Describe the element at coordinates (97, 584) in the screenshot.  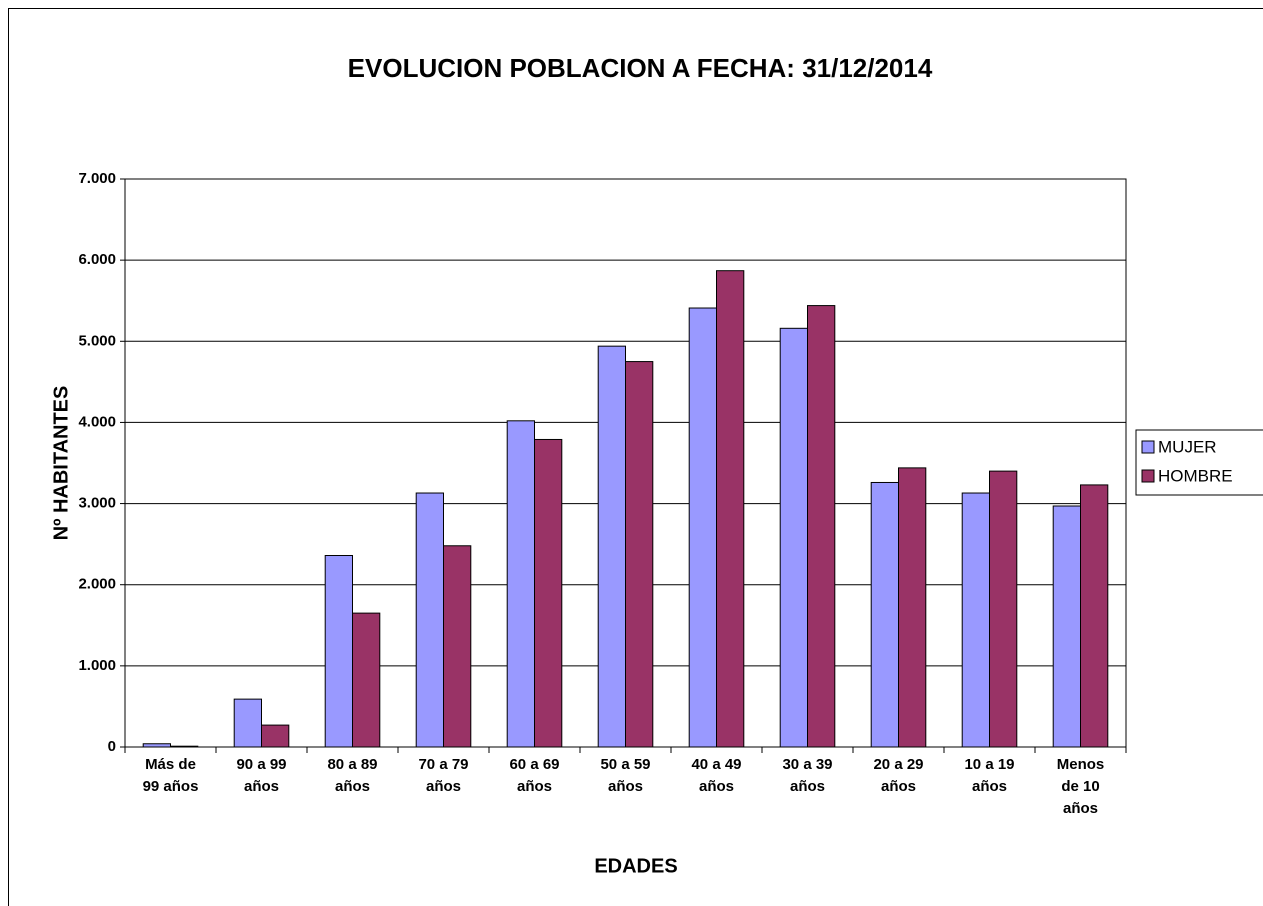
I see `y-tick-label: 2.000` at that location.